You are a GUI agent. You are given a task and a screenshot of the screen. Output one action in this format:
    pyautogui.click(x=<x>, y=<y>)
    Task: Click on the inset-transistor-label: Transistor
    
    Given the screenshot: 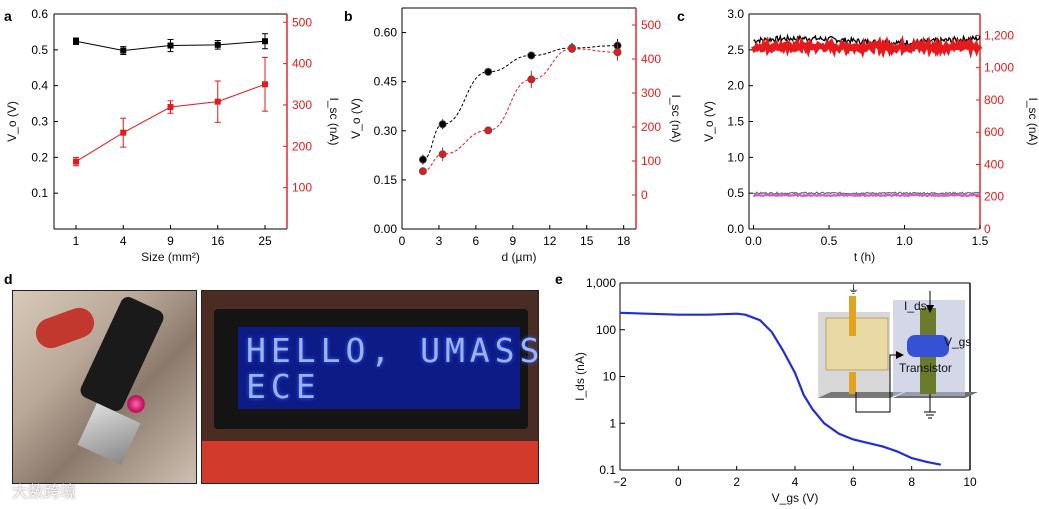 What is the action you would take?
    pyautogui.click(x=925, y=368)
    